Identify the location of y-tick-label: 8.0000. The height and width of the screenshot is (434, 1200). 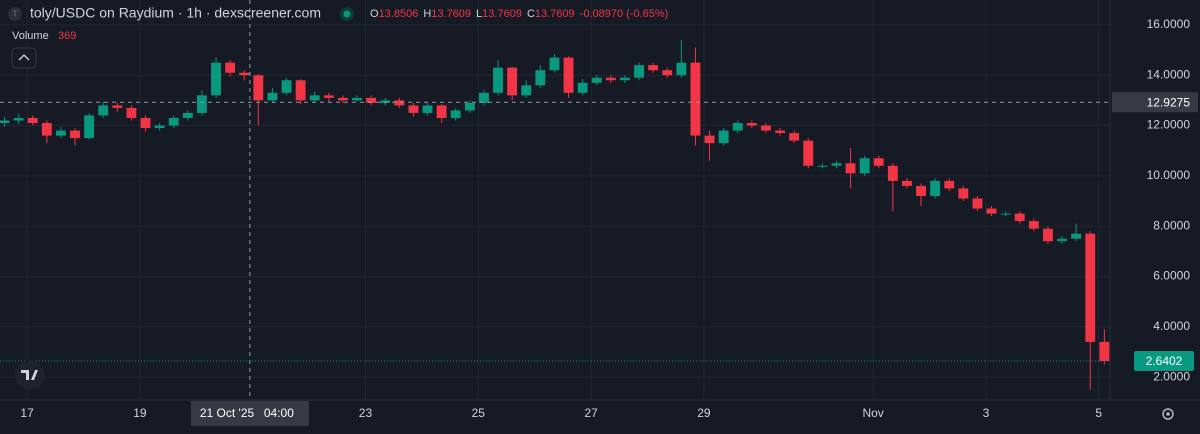
(1171, 225).